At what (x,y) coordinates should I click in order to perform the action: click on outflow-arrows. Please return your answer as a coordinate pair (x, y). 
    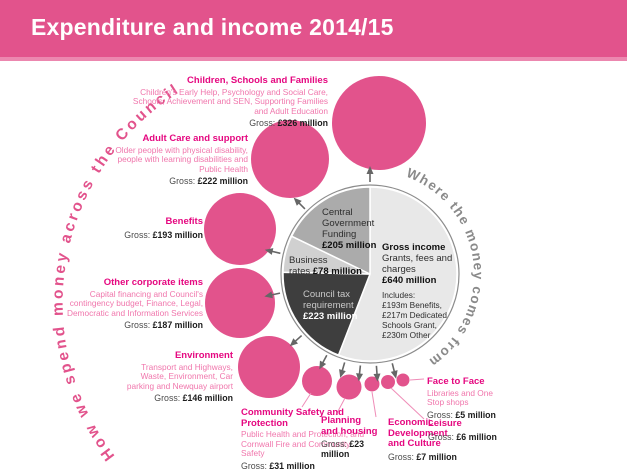
    Looking at the image, I should click on (331, 274).